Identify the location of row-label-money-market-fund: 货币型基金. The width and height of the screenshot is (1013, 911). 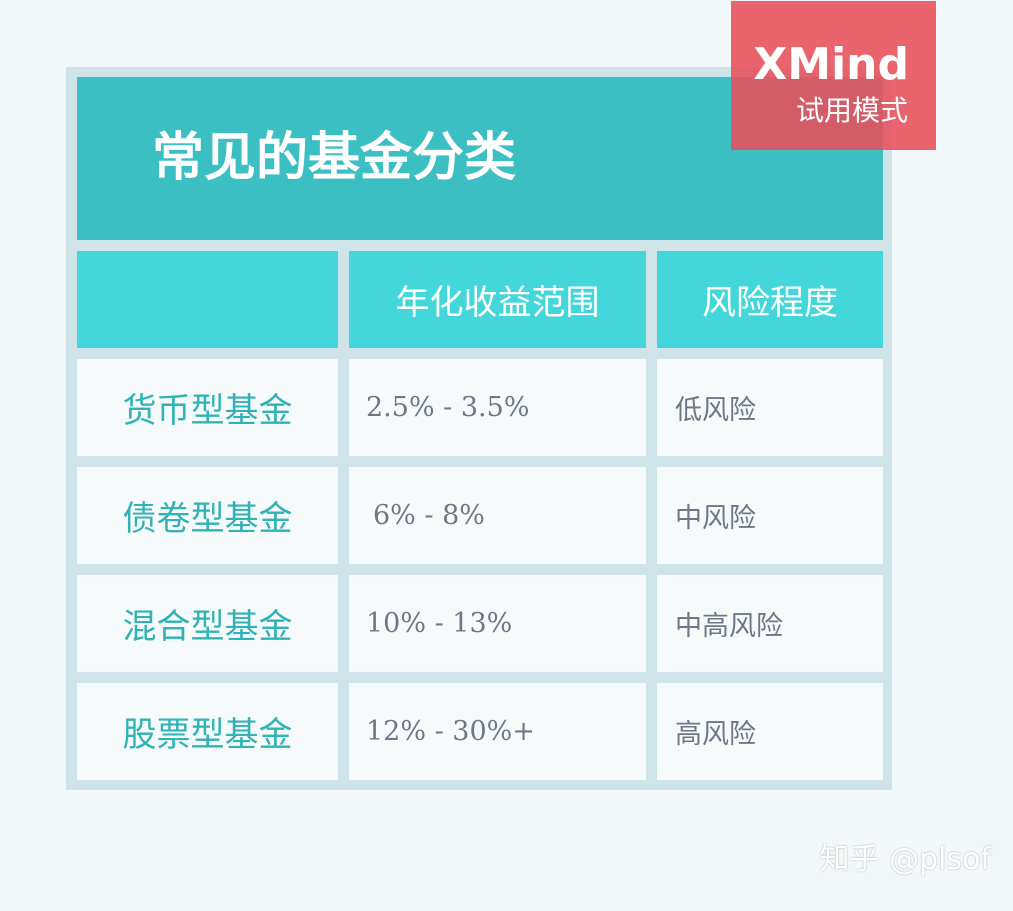
(207, 407).